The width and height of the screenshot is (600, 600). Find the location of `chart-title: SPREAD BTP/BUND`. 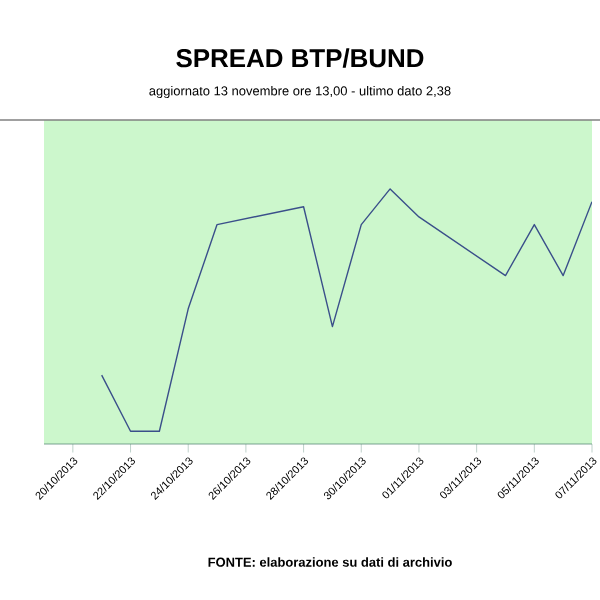

chart-title: SPREAD BTP/BUND is located at coordinates (300, 58).